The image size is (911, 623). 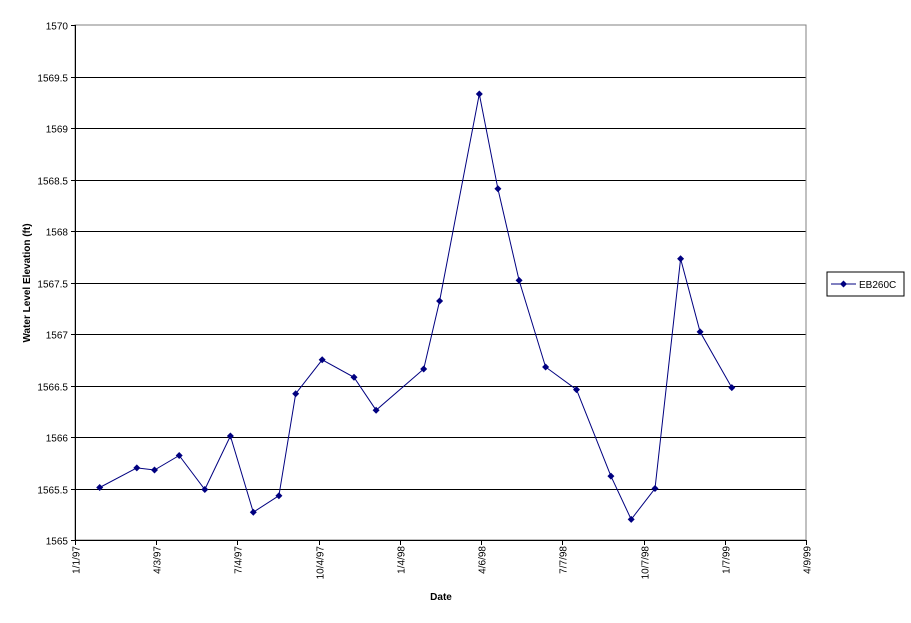 I want to click on y-tick-label: 1569.5, so click(x=52, y=79).